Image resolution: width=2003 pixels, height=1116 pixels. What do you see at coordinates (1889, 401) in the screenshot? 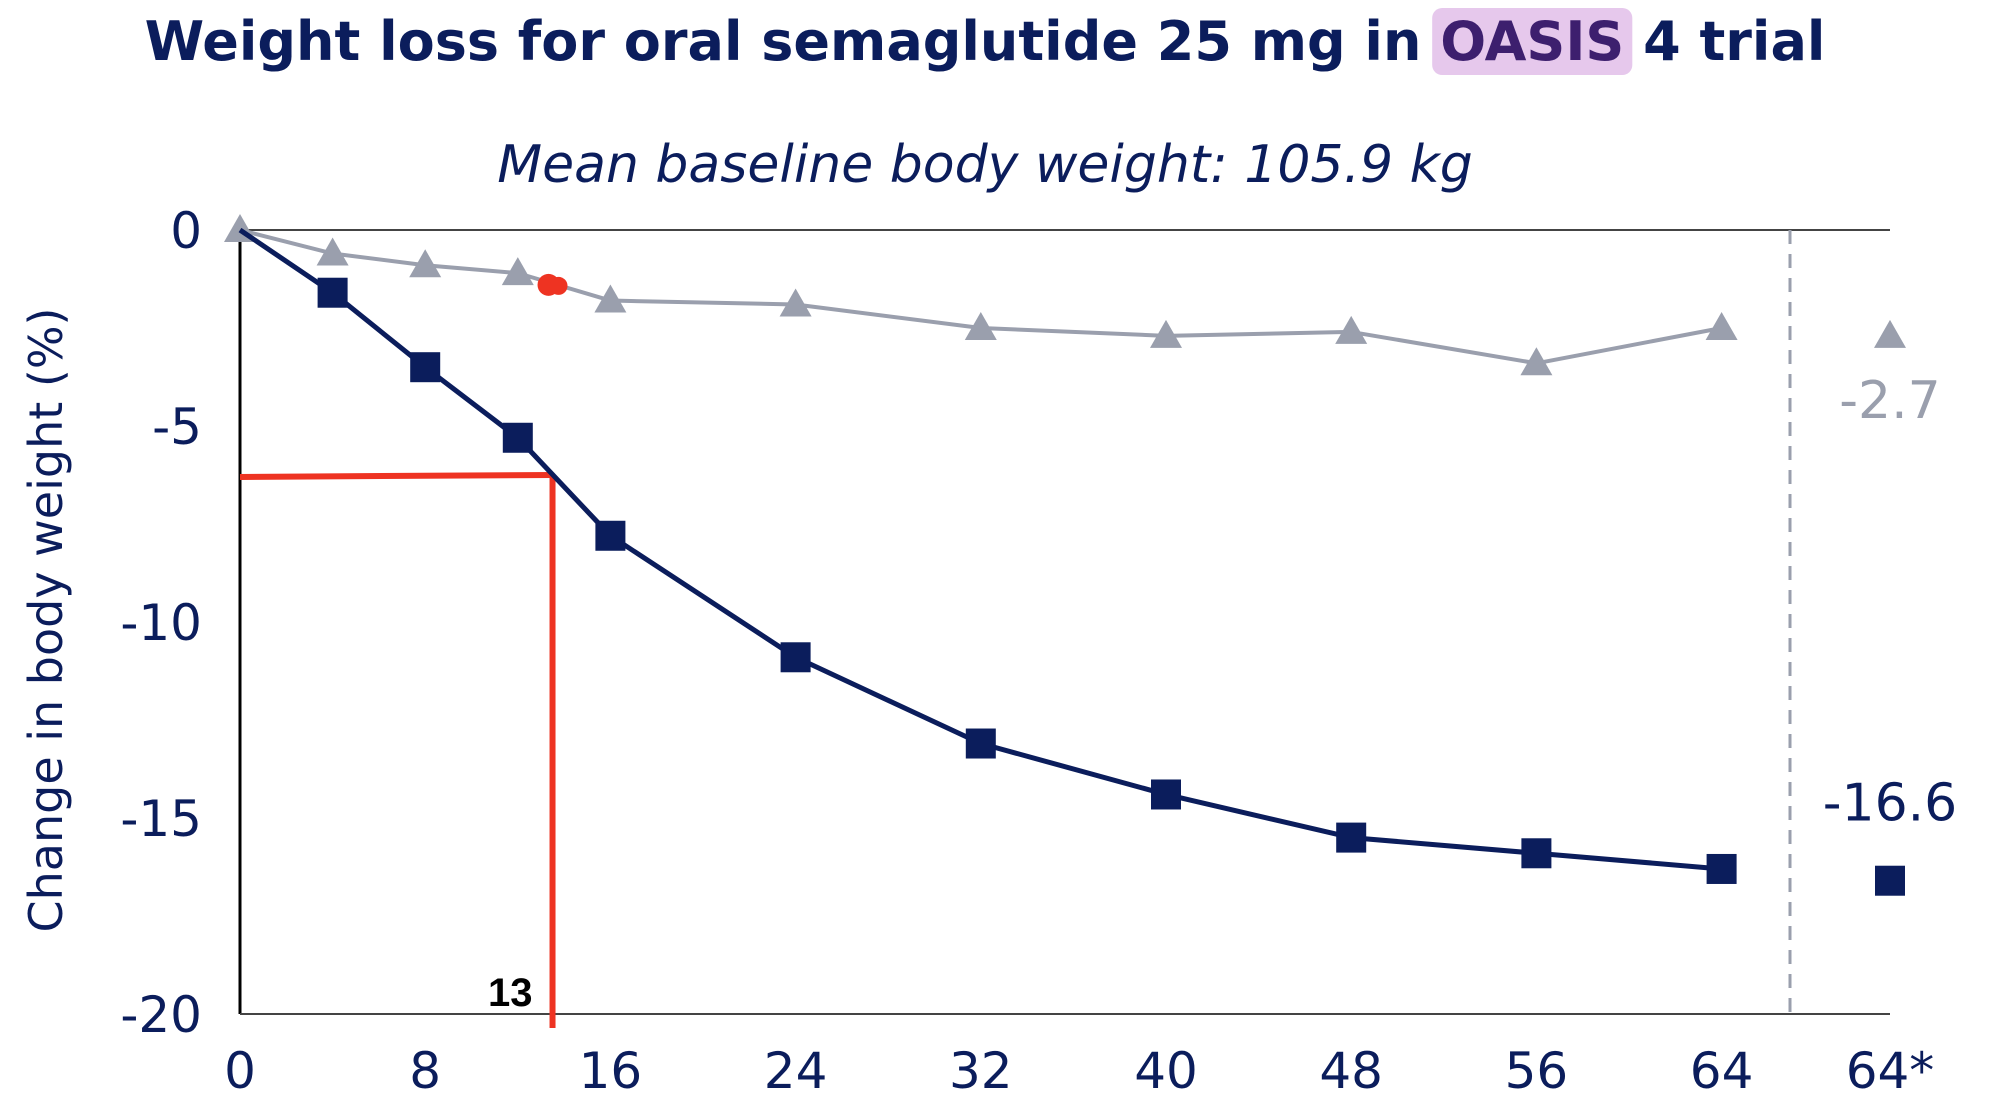
I see `placebo-final-label: -2.7` at bounding box center [1889, 401].